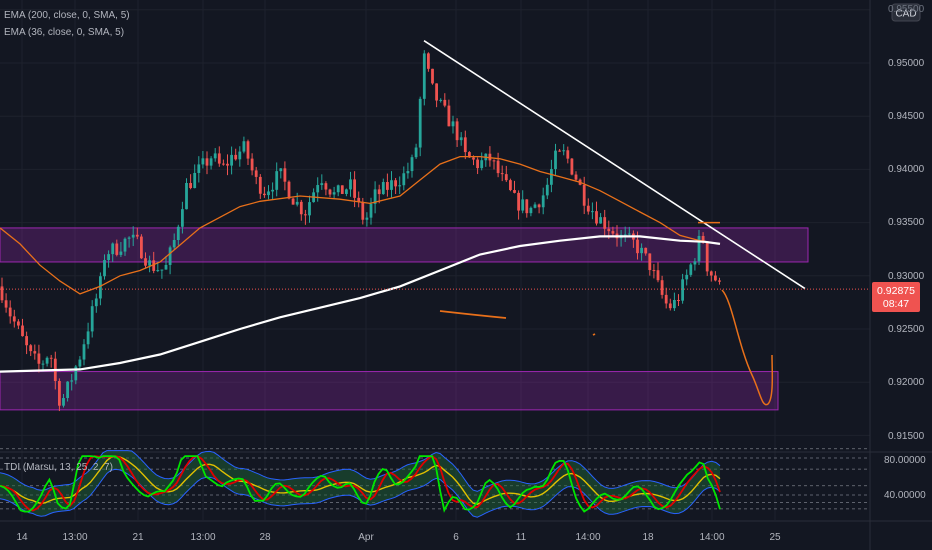 This screenshot has width=932, height=550. What do you see at coordinates (67, 15) in the screenshot?
I see `legend-ema200: EMA (200, close, 0, SMA, 5)` at bounding box center [67, 15].